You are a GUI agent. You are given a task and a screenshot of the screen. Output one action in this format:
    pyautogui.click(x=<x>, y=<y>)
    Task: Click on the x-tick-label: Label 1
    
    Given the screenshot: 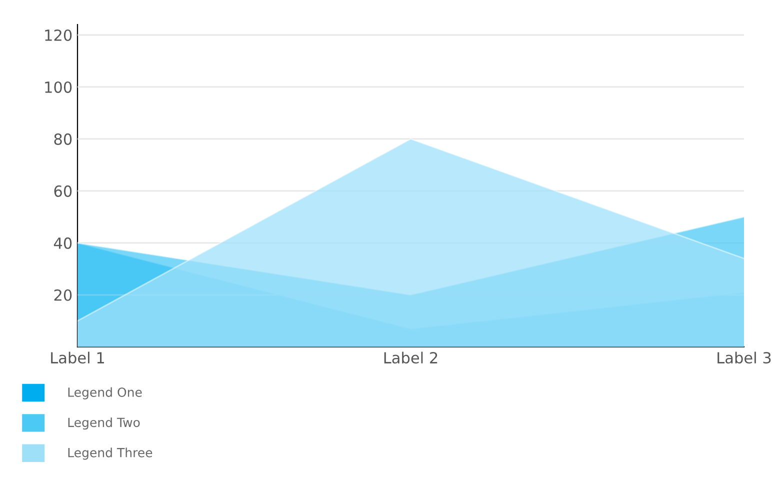 What is the action you would take?
    pyautogui.click(x=77, y=358)
    